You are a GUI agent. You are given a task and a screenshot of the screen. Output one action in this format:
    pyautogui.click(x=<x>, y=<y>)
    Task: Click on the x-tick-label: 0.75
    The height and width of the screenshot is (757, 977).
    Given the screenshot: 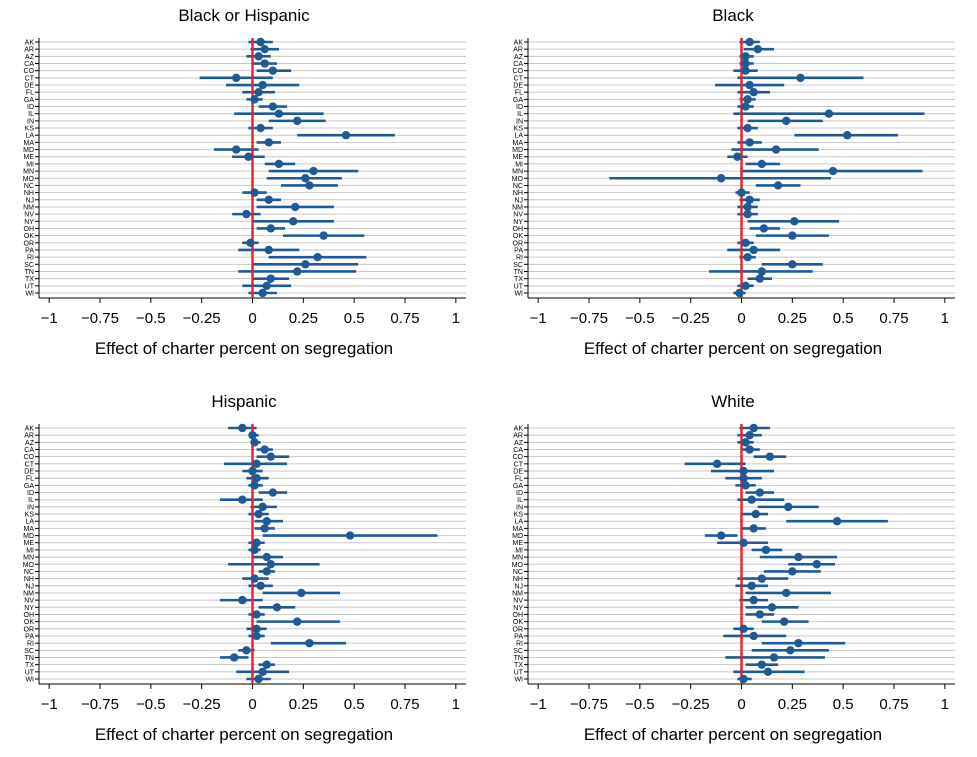 What is the action you would take?
    pyautogui.click(x=404, y=318)
    